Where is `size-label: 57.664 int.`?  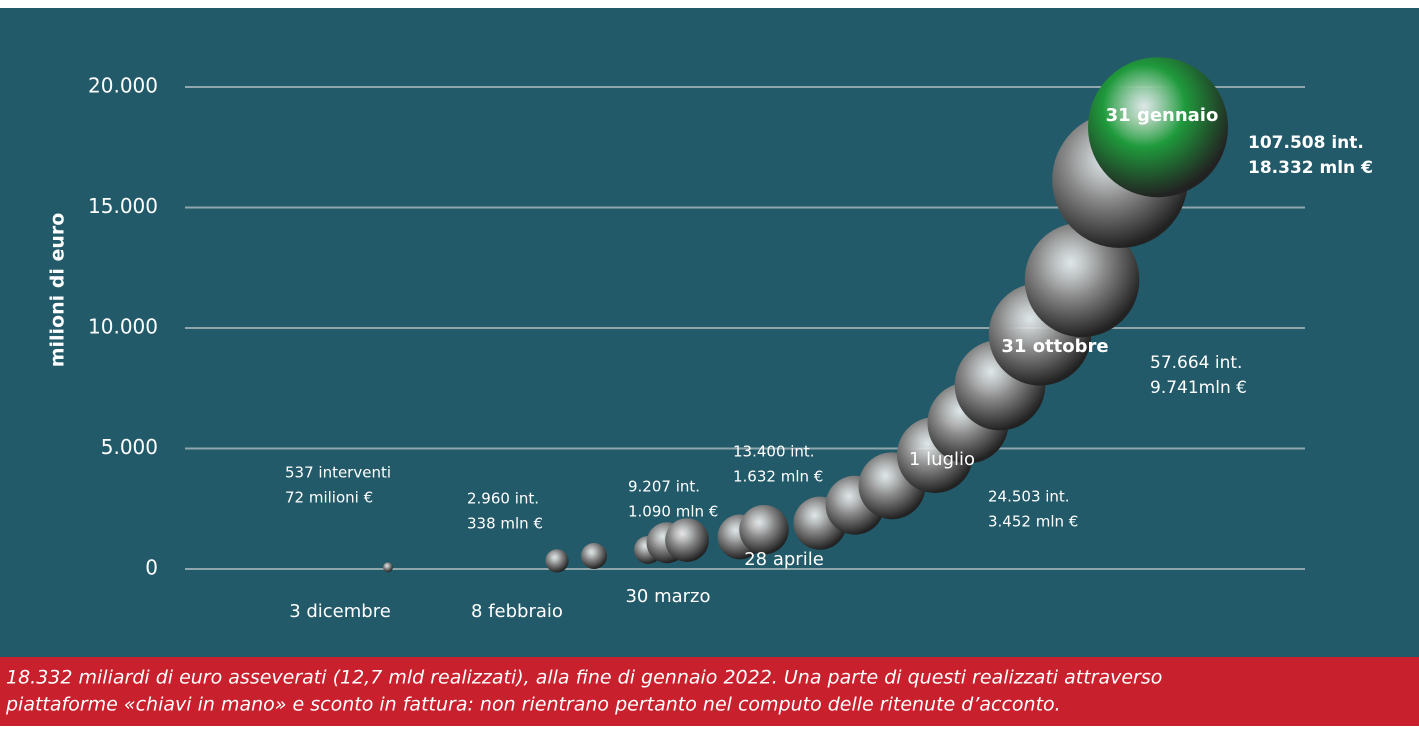 size-label: 57.664 int. is located at coordinates (1196, 363).